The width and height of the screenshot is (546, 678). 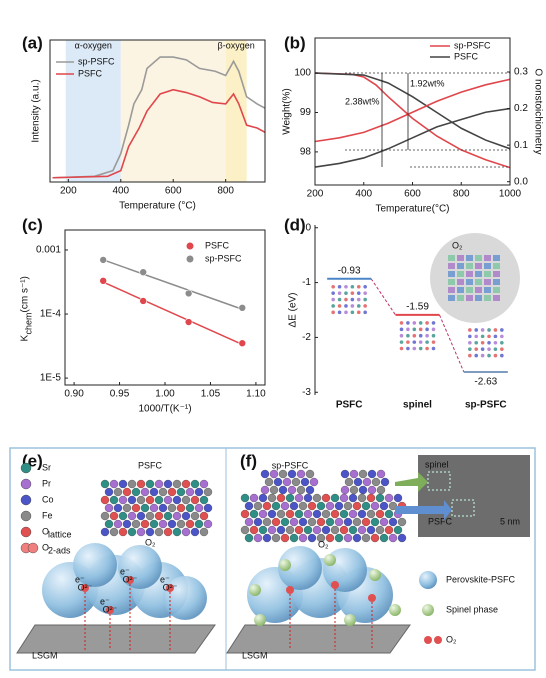 What do you see at coordinates (225, 191) in the screenshot?
I see `x-tick-label: 800` at bounding box center [225, 191].